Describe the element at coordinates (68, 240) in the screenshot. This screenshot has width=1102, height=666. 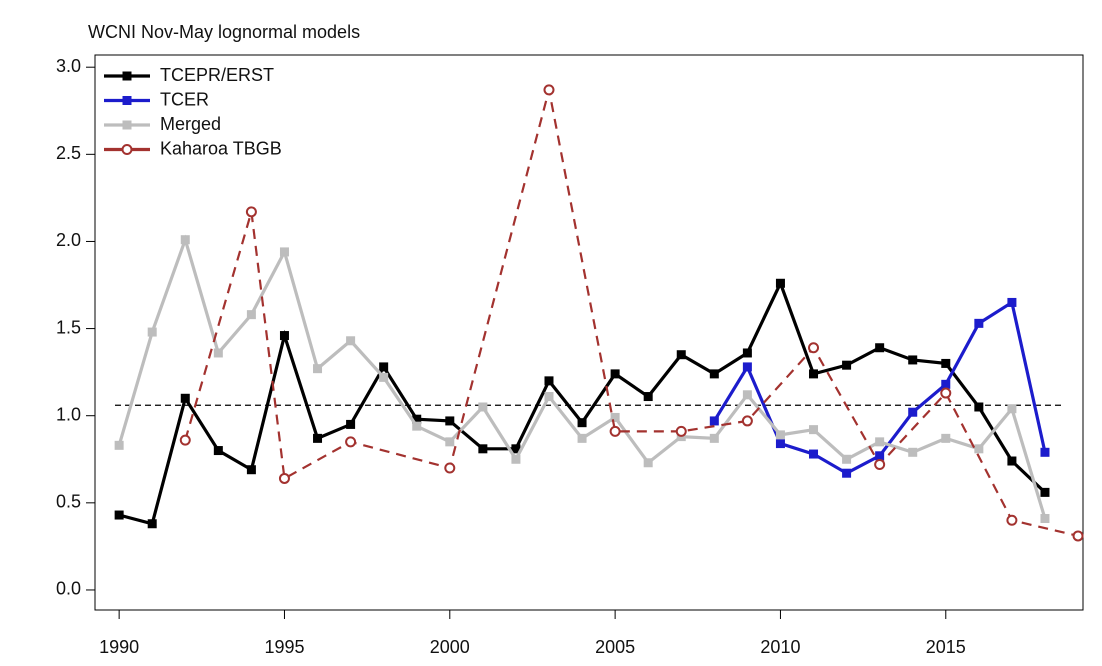
I see `y-tick-label: 2.0` at that location.